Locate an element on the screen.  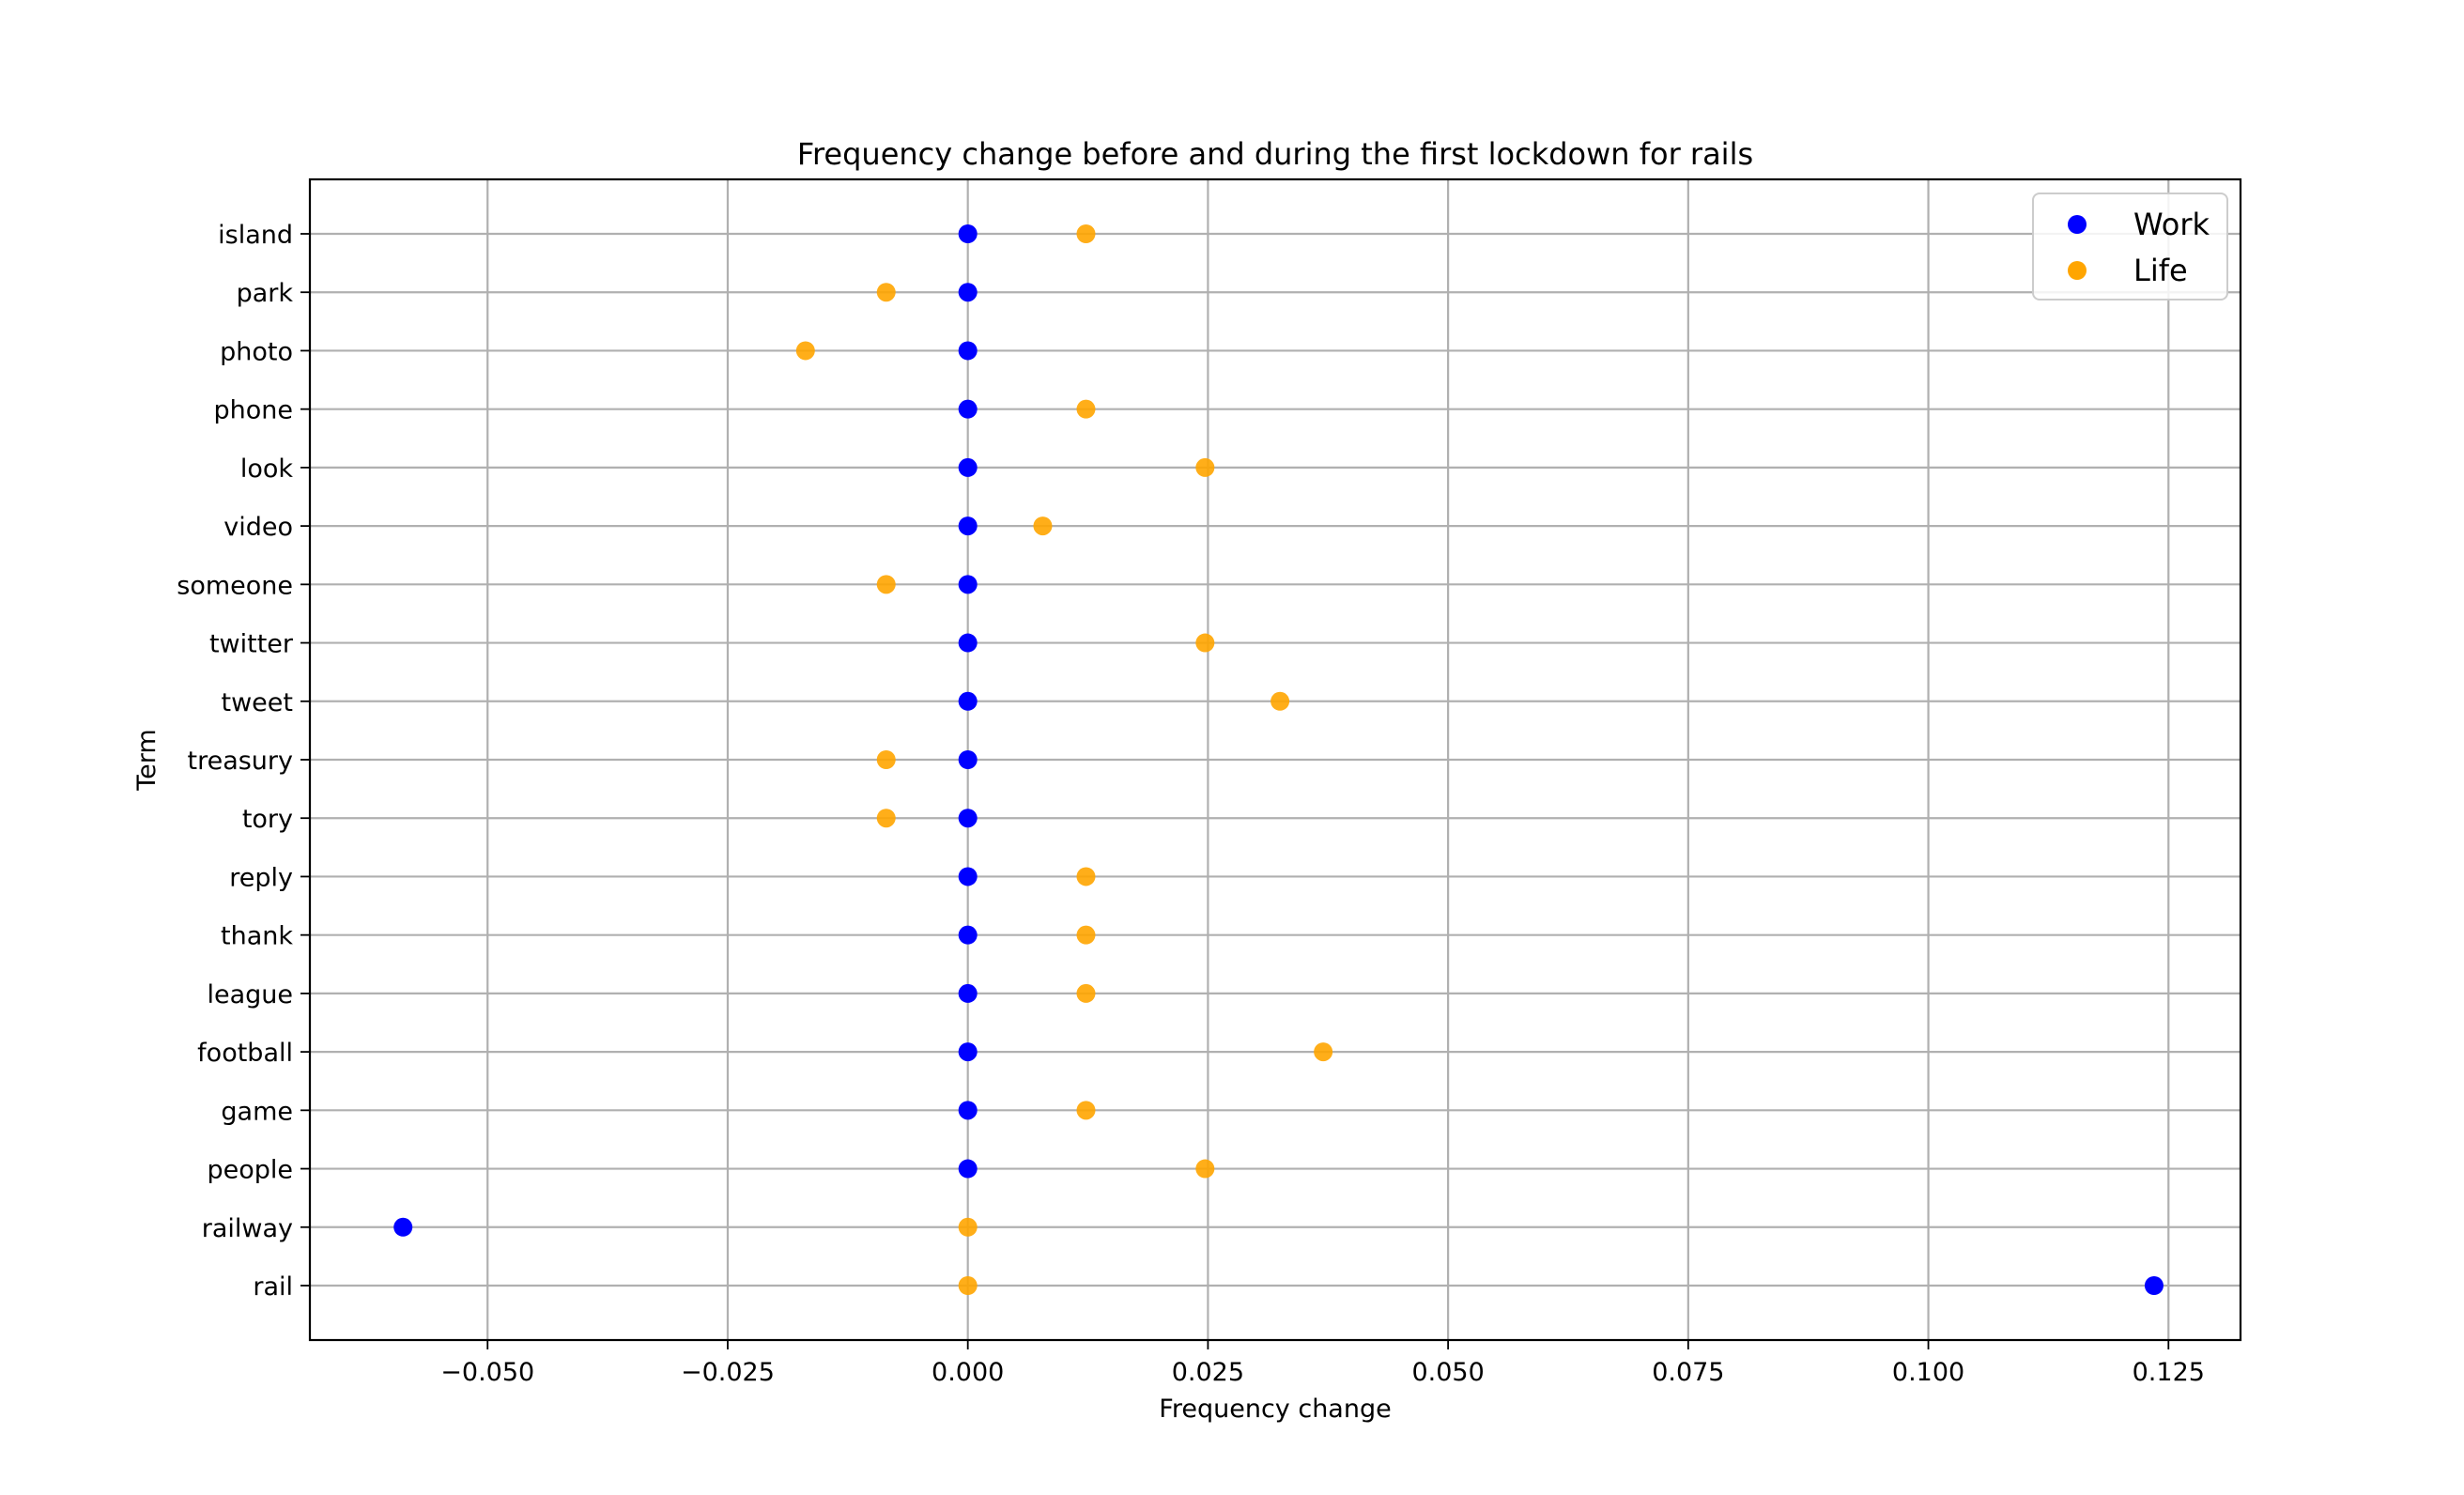
x-tick-label: −0.025 is located at coordinates (728, 1372).